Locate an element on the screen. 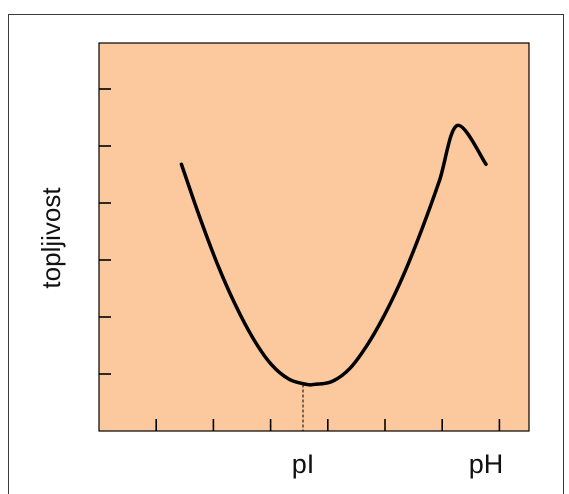 This screenshot has width=569, height=494. x-axis-label: pH is located at coordinates (486, 464).